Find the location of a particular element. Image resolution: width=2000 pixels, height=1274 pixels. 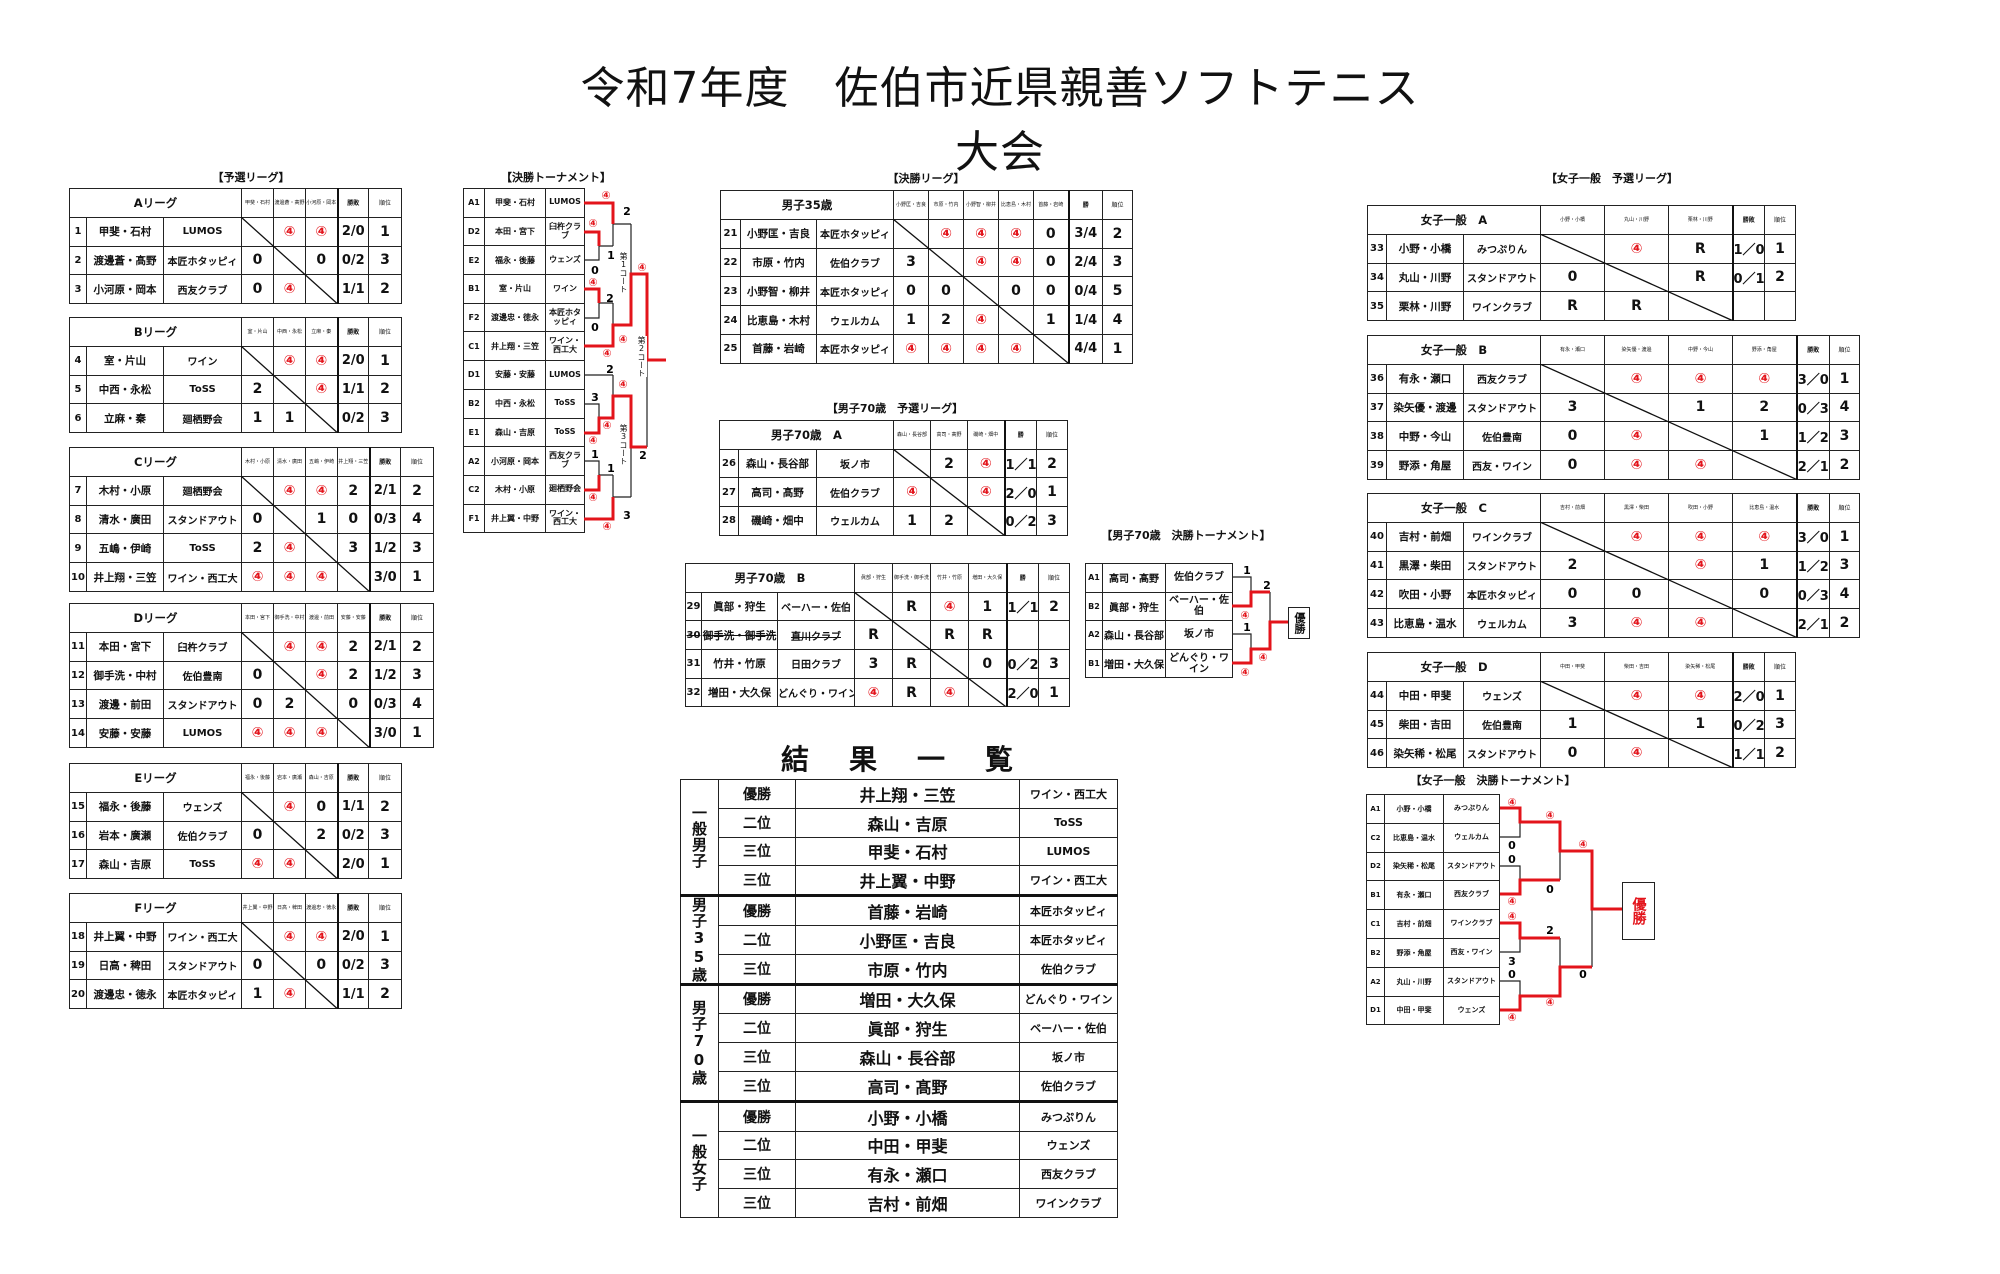

seed: D2 is located at coordinates (1375, 866).